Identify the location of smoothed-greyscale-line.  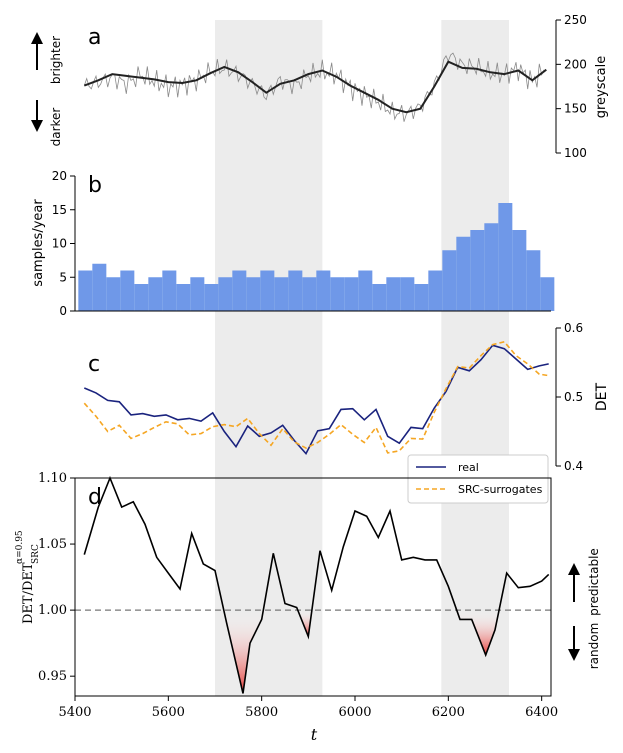
(315, 87).